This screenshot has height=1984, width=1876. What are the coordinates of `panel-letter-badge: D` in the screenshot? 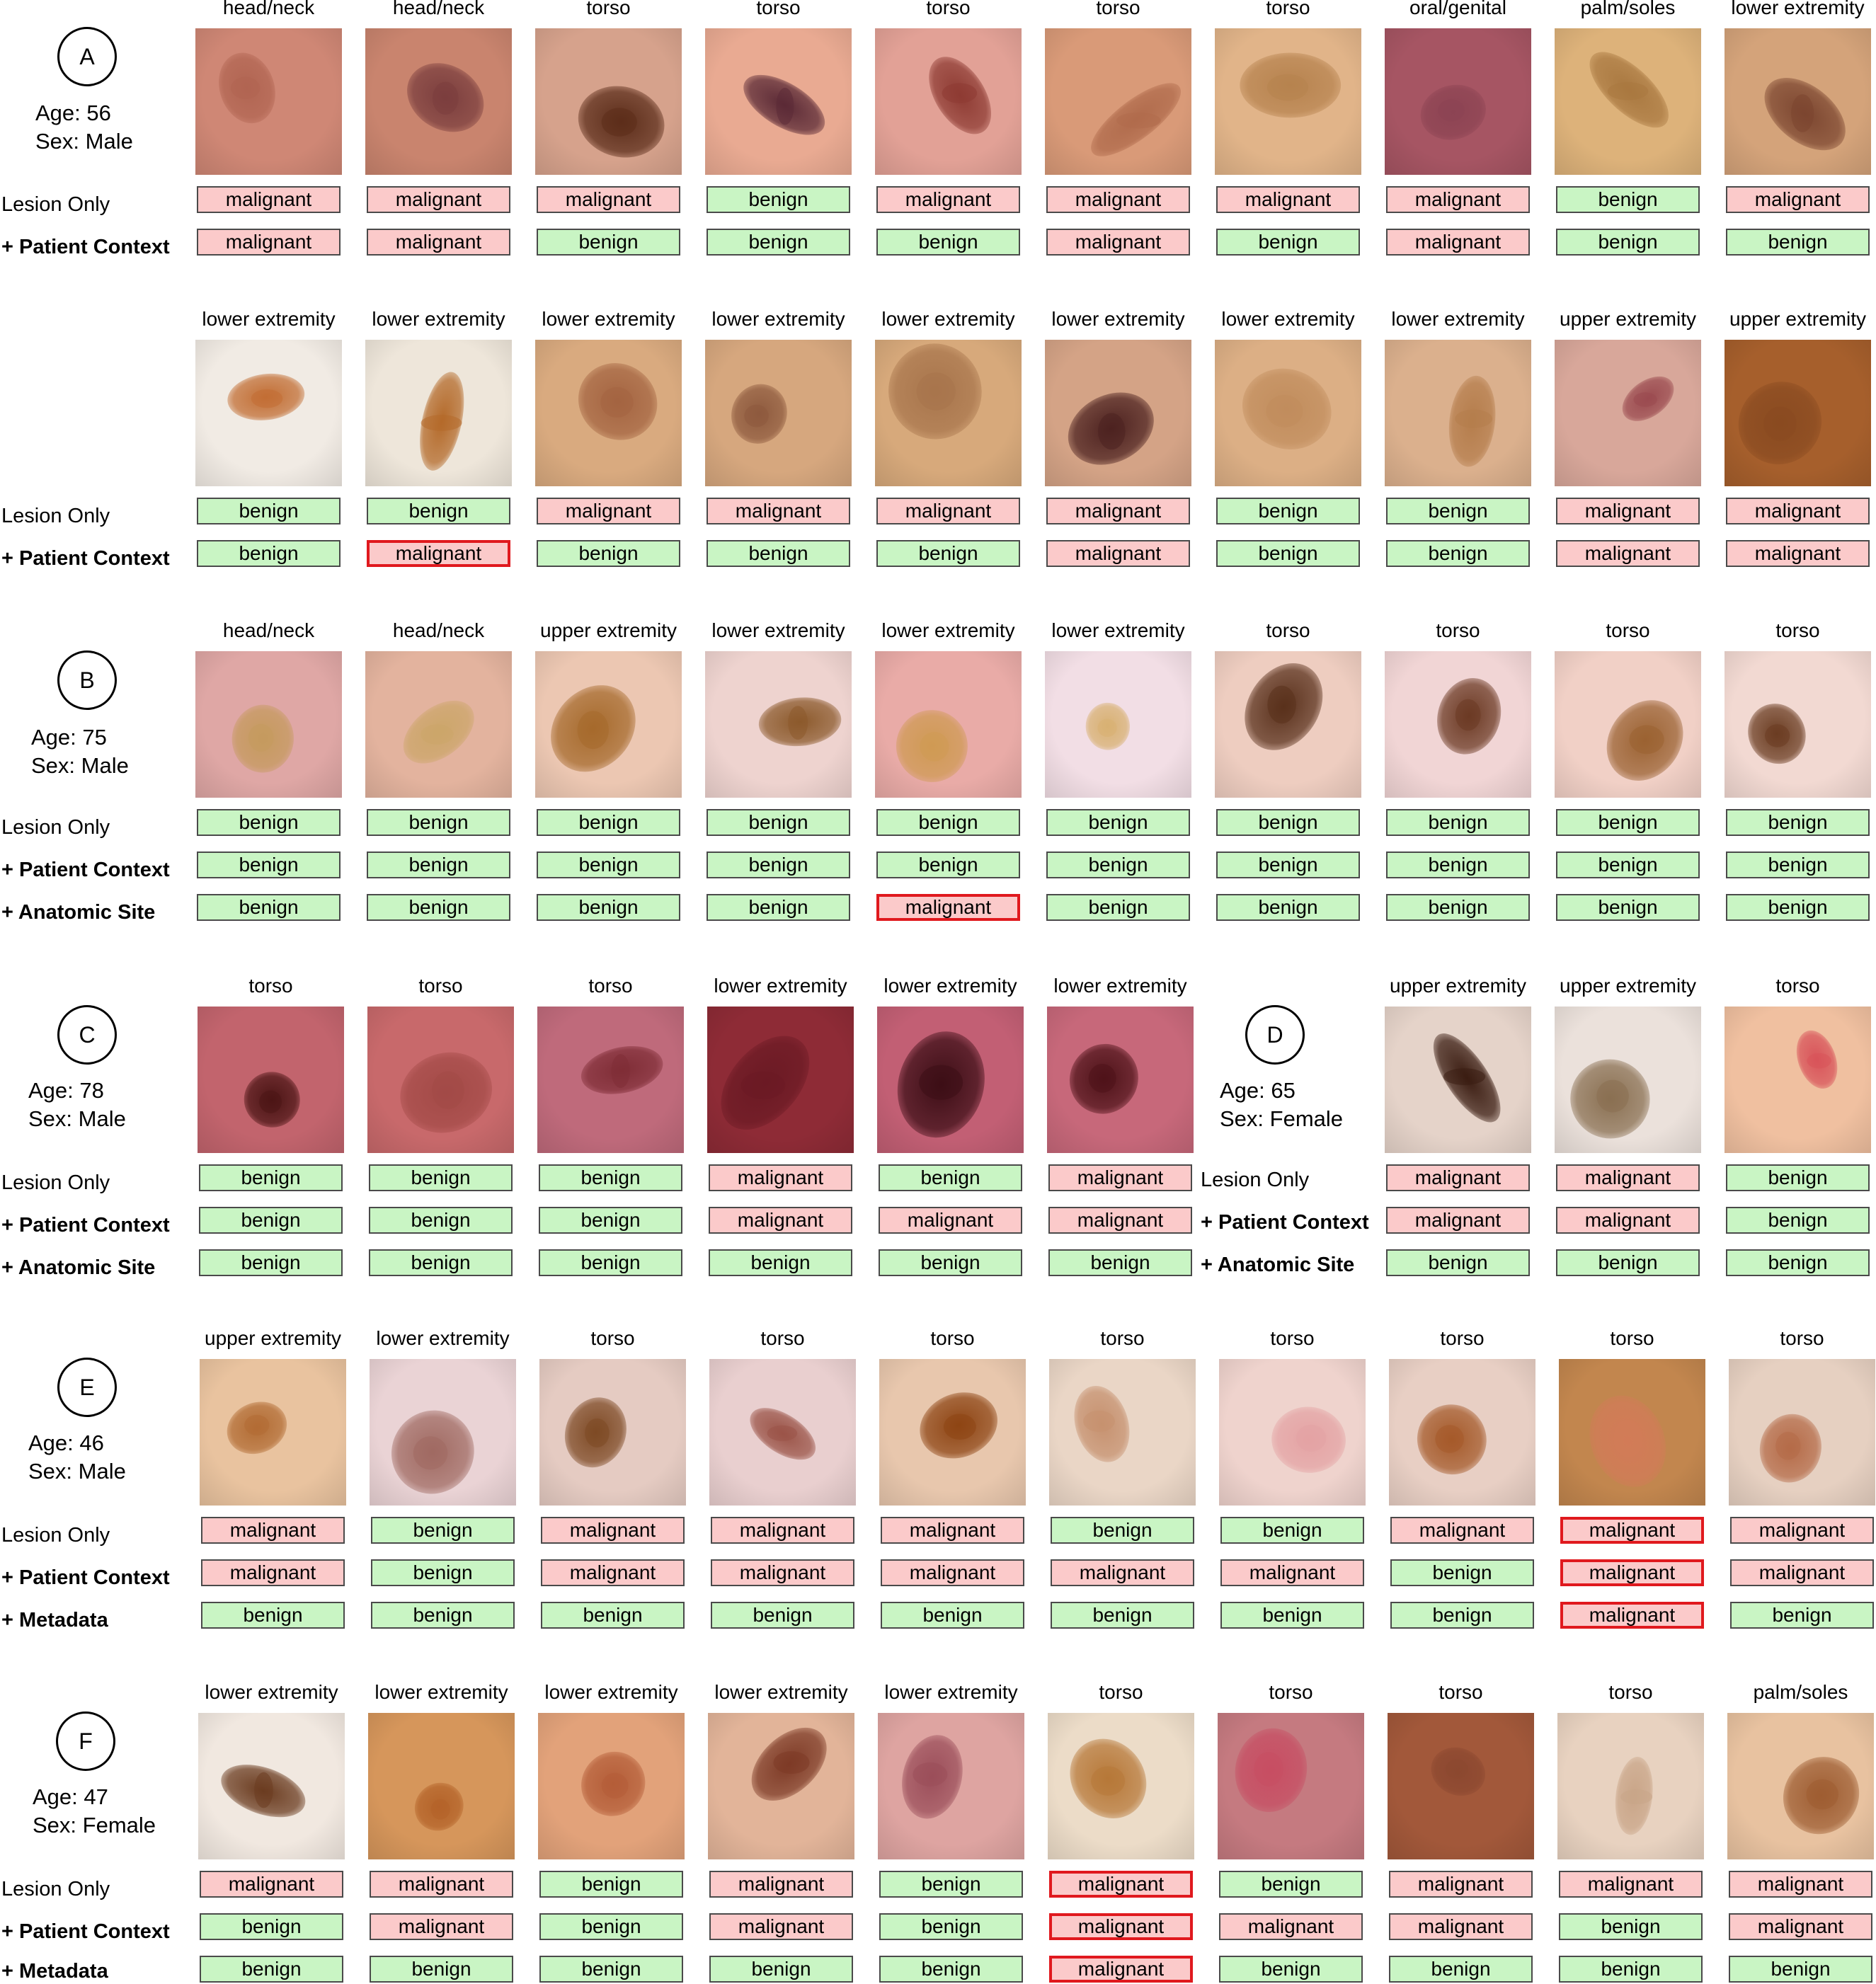 It's located at (1275, 1035).